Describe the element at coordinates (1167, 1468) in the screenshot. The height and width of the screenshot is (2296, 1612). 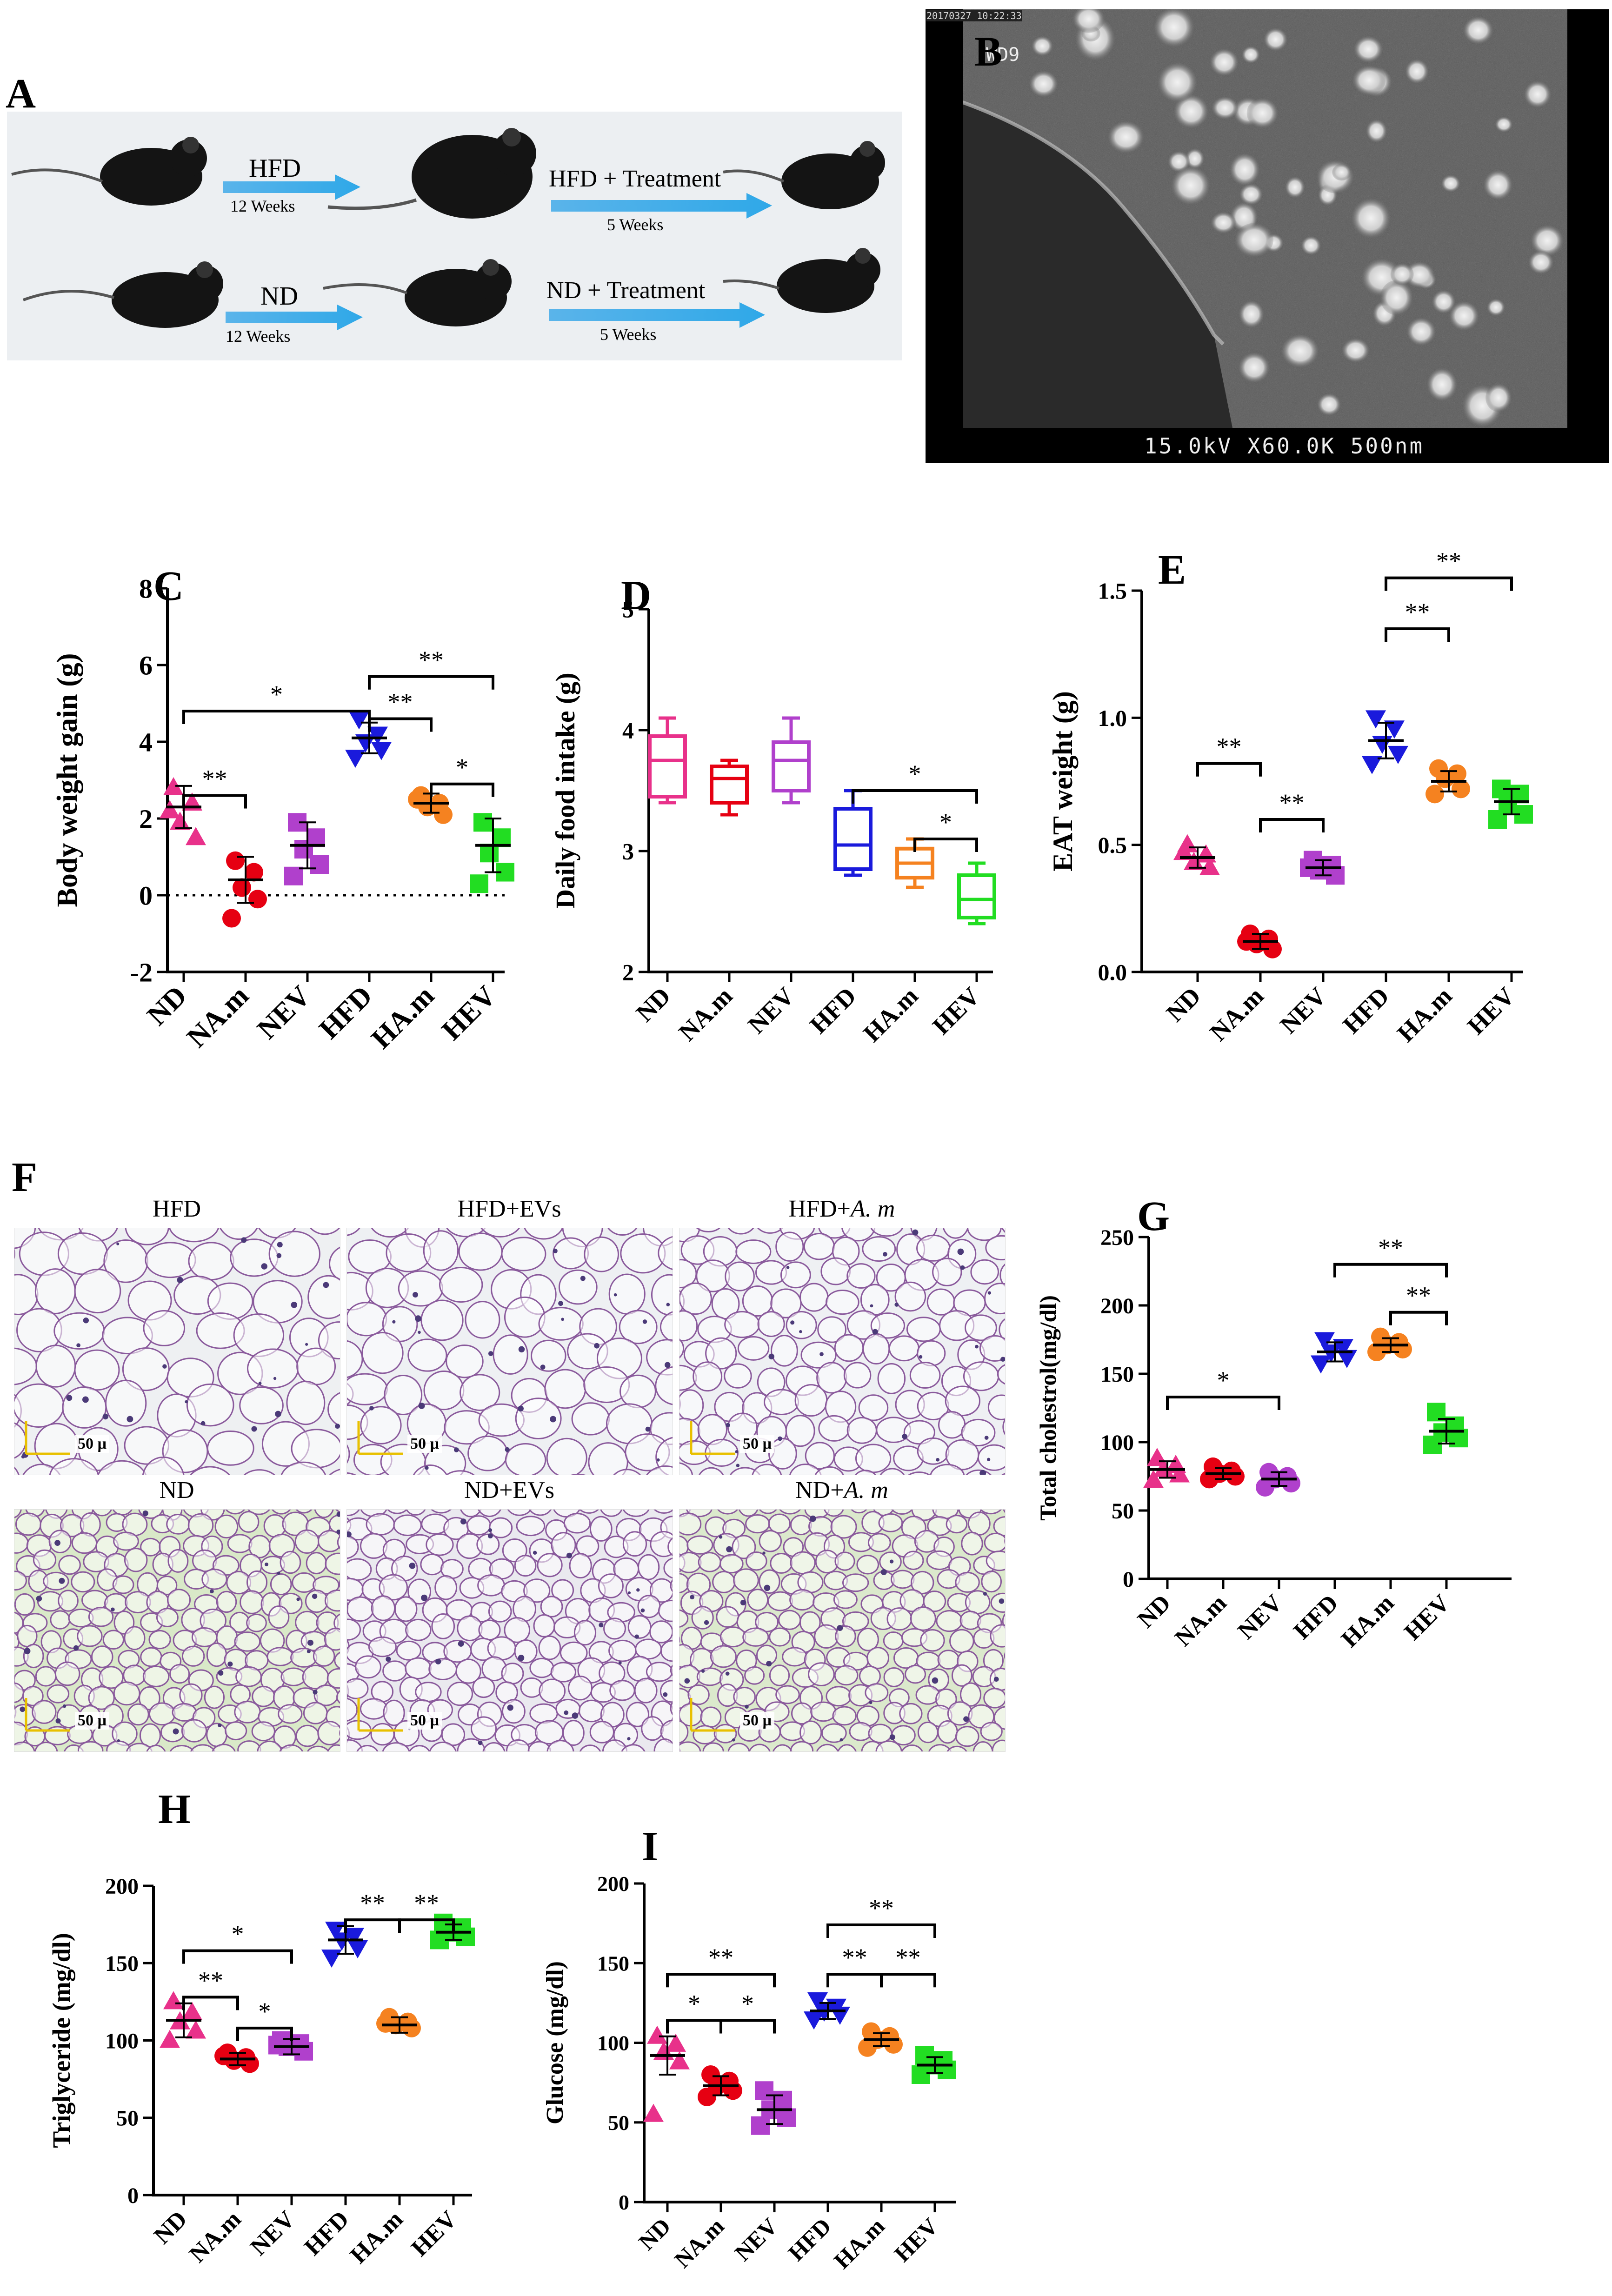
I see `series-ND` at that location.